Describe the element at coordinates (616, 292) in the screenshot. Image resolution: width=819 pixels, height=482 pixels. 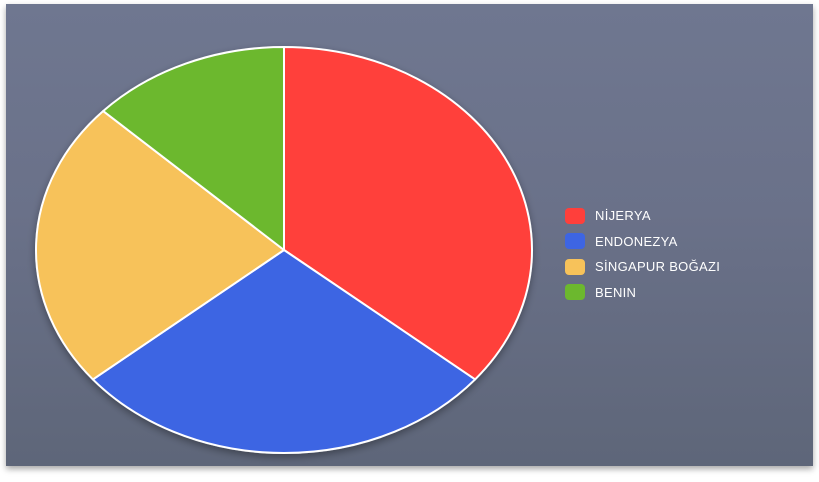
I see `legend-label: BENIN` at that location.